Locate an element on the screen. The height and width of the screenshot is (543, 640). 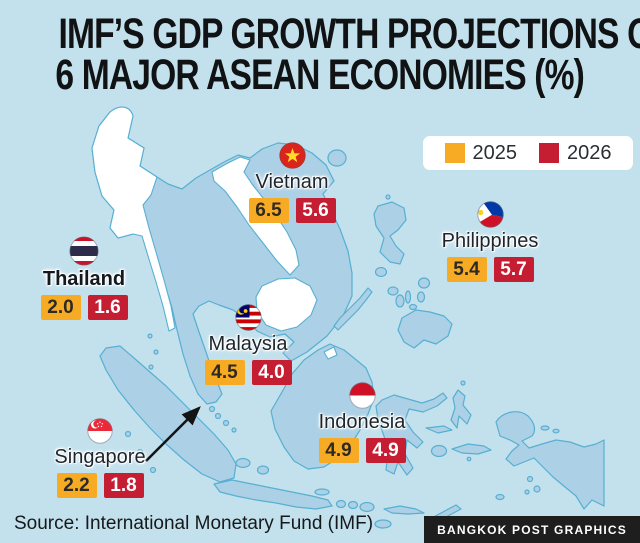
legend-label-2025: 2025 is located at coordinates (495, 152).